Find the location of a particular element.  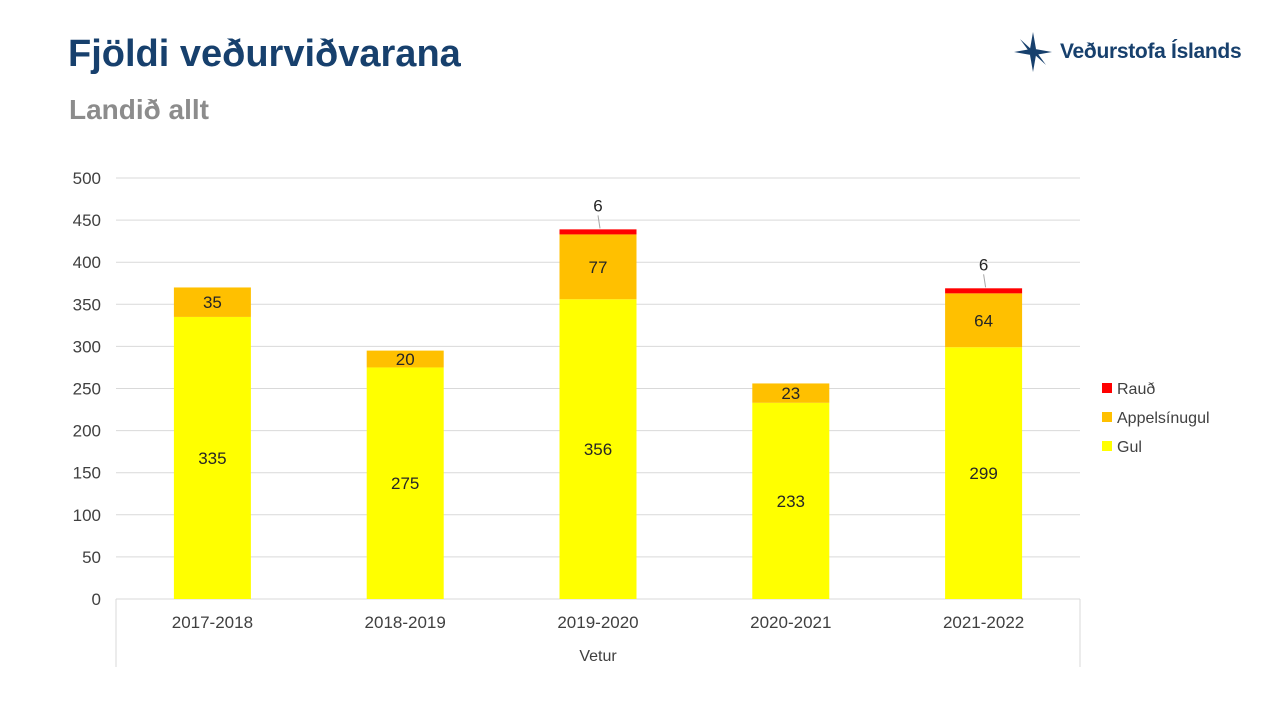

vedurstofa-star-icon is located at coordinates (1033, 52).